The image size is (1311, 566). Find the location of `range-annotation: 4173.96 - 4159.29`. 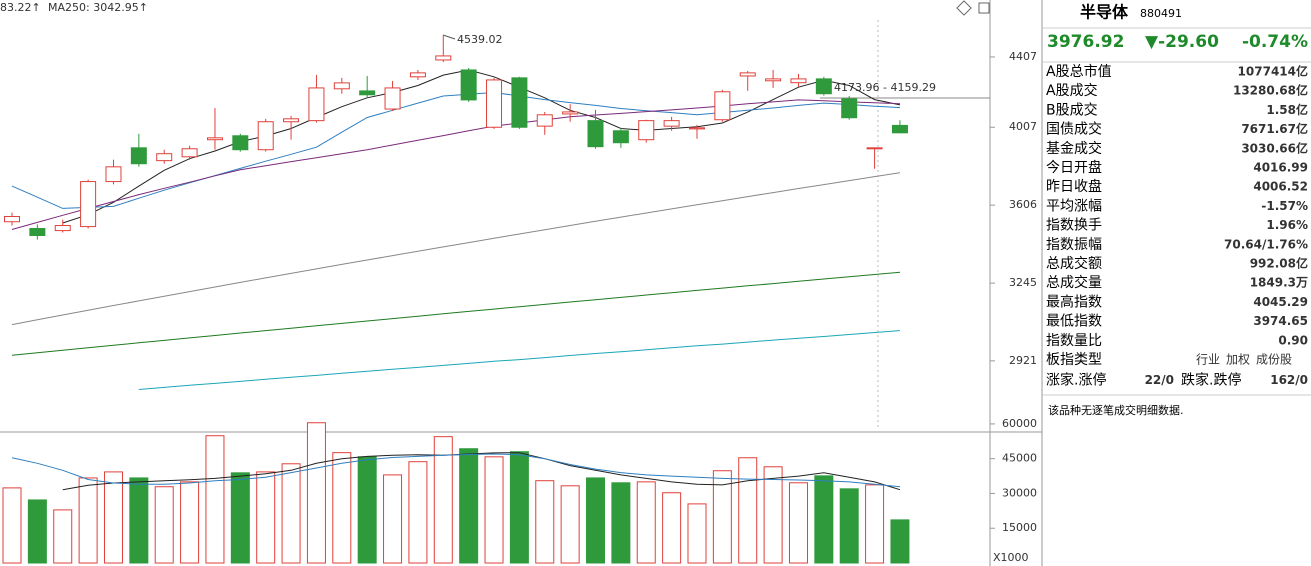

range-annotation: 4173.96 - 4159.29 is located at coordinates (885, 87).